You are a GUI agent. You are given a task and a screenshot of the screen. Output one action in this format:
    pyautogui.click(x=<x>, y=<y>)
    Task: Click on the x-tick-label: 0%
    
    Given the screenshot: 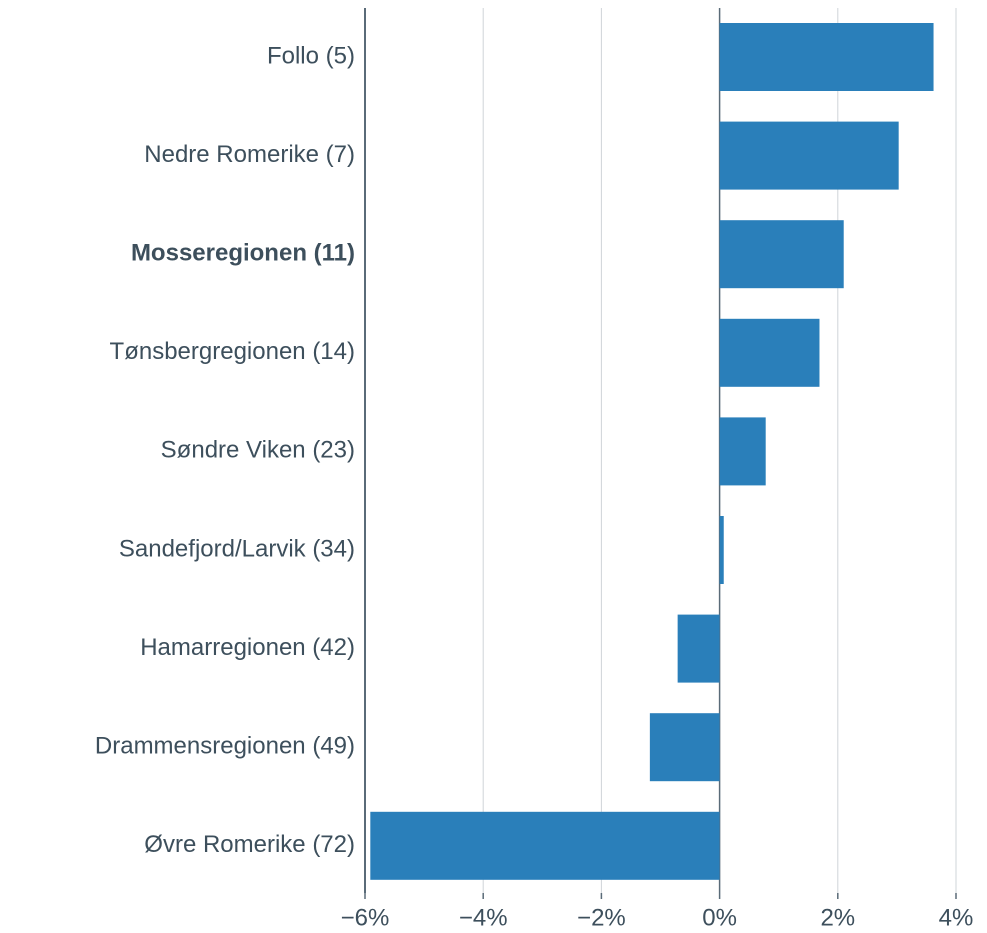 What is the action you would take?
    pyautogui.click(x=719, y=917)
    